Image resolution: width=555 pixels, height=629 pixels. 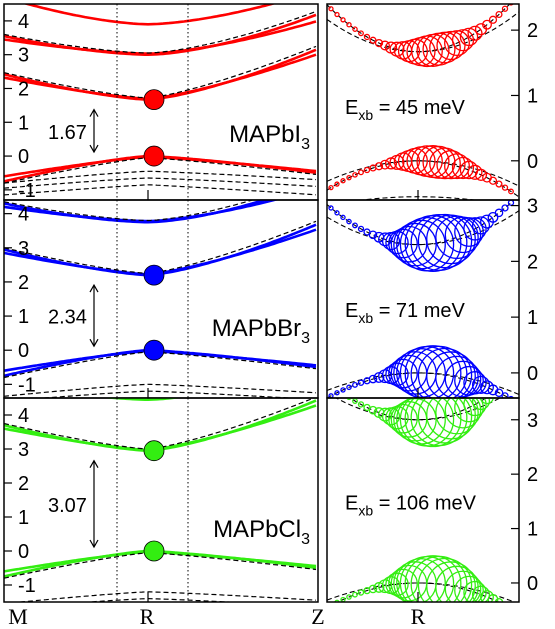 What do you see at coordinates (147, 616) in the screenshot?
I see `x-label-r: R` at bounding box center [147, 616].